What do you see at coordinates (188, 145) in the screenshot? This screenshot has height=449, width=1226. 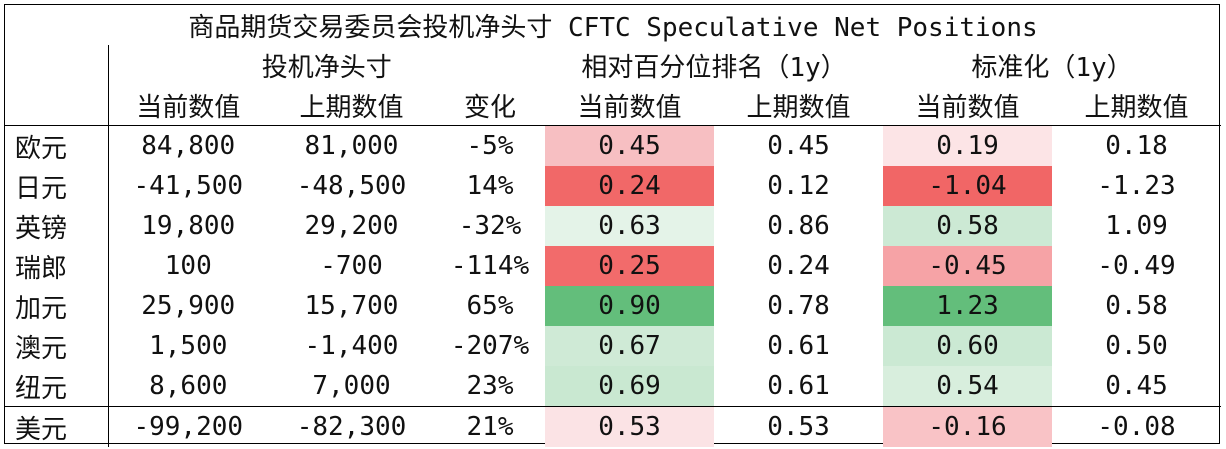 I see `net-current-cell: 84,800` at bounding box center [188, 145].